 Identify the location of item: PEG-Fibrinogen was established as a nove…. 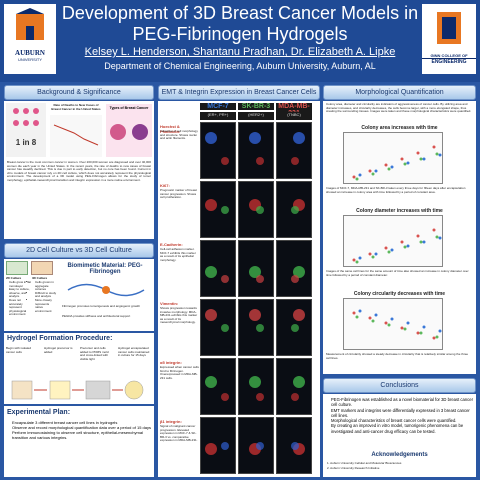
(402, 402).